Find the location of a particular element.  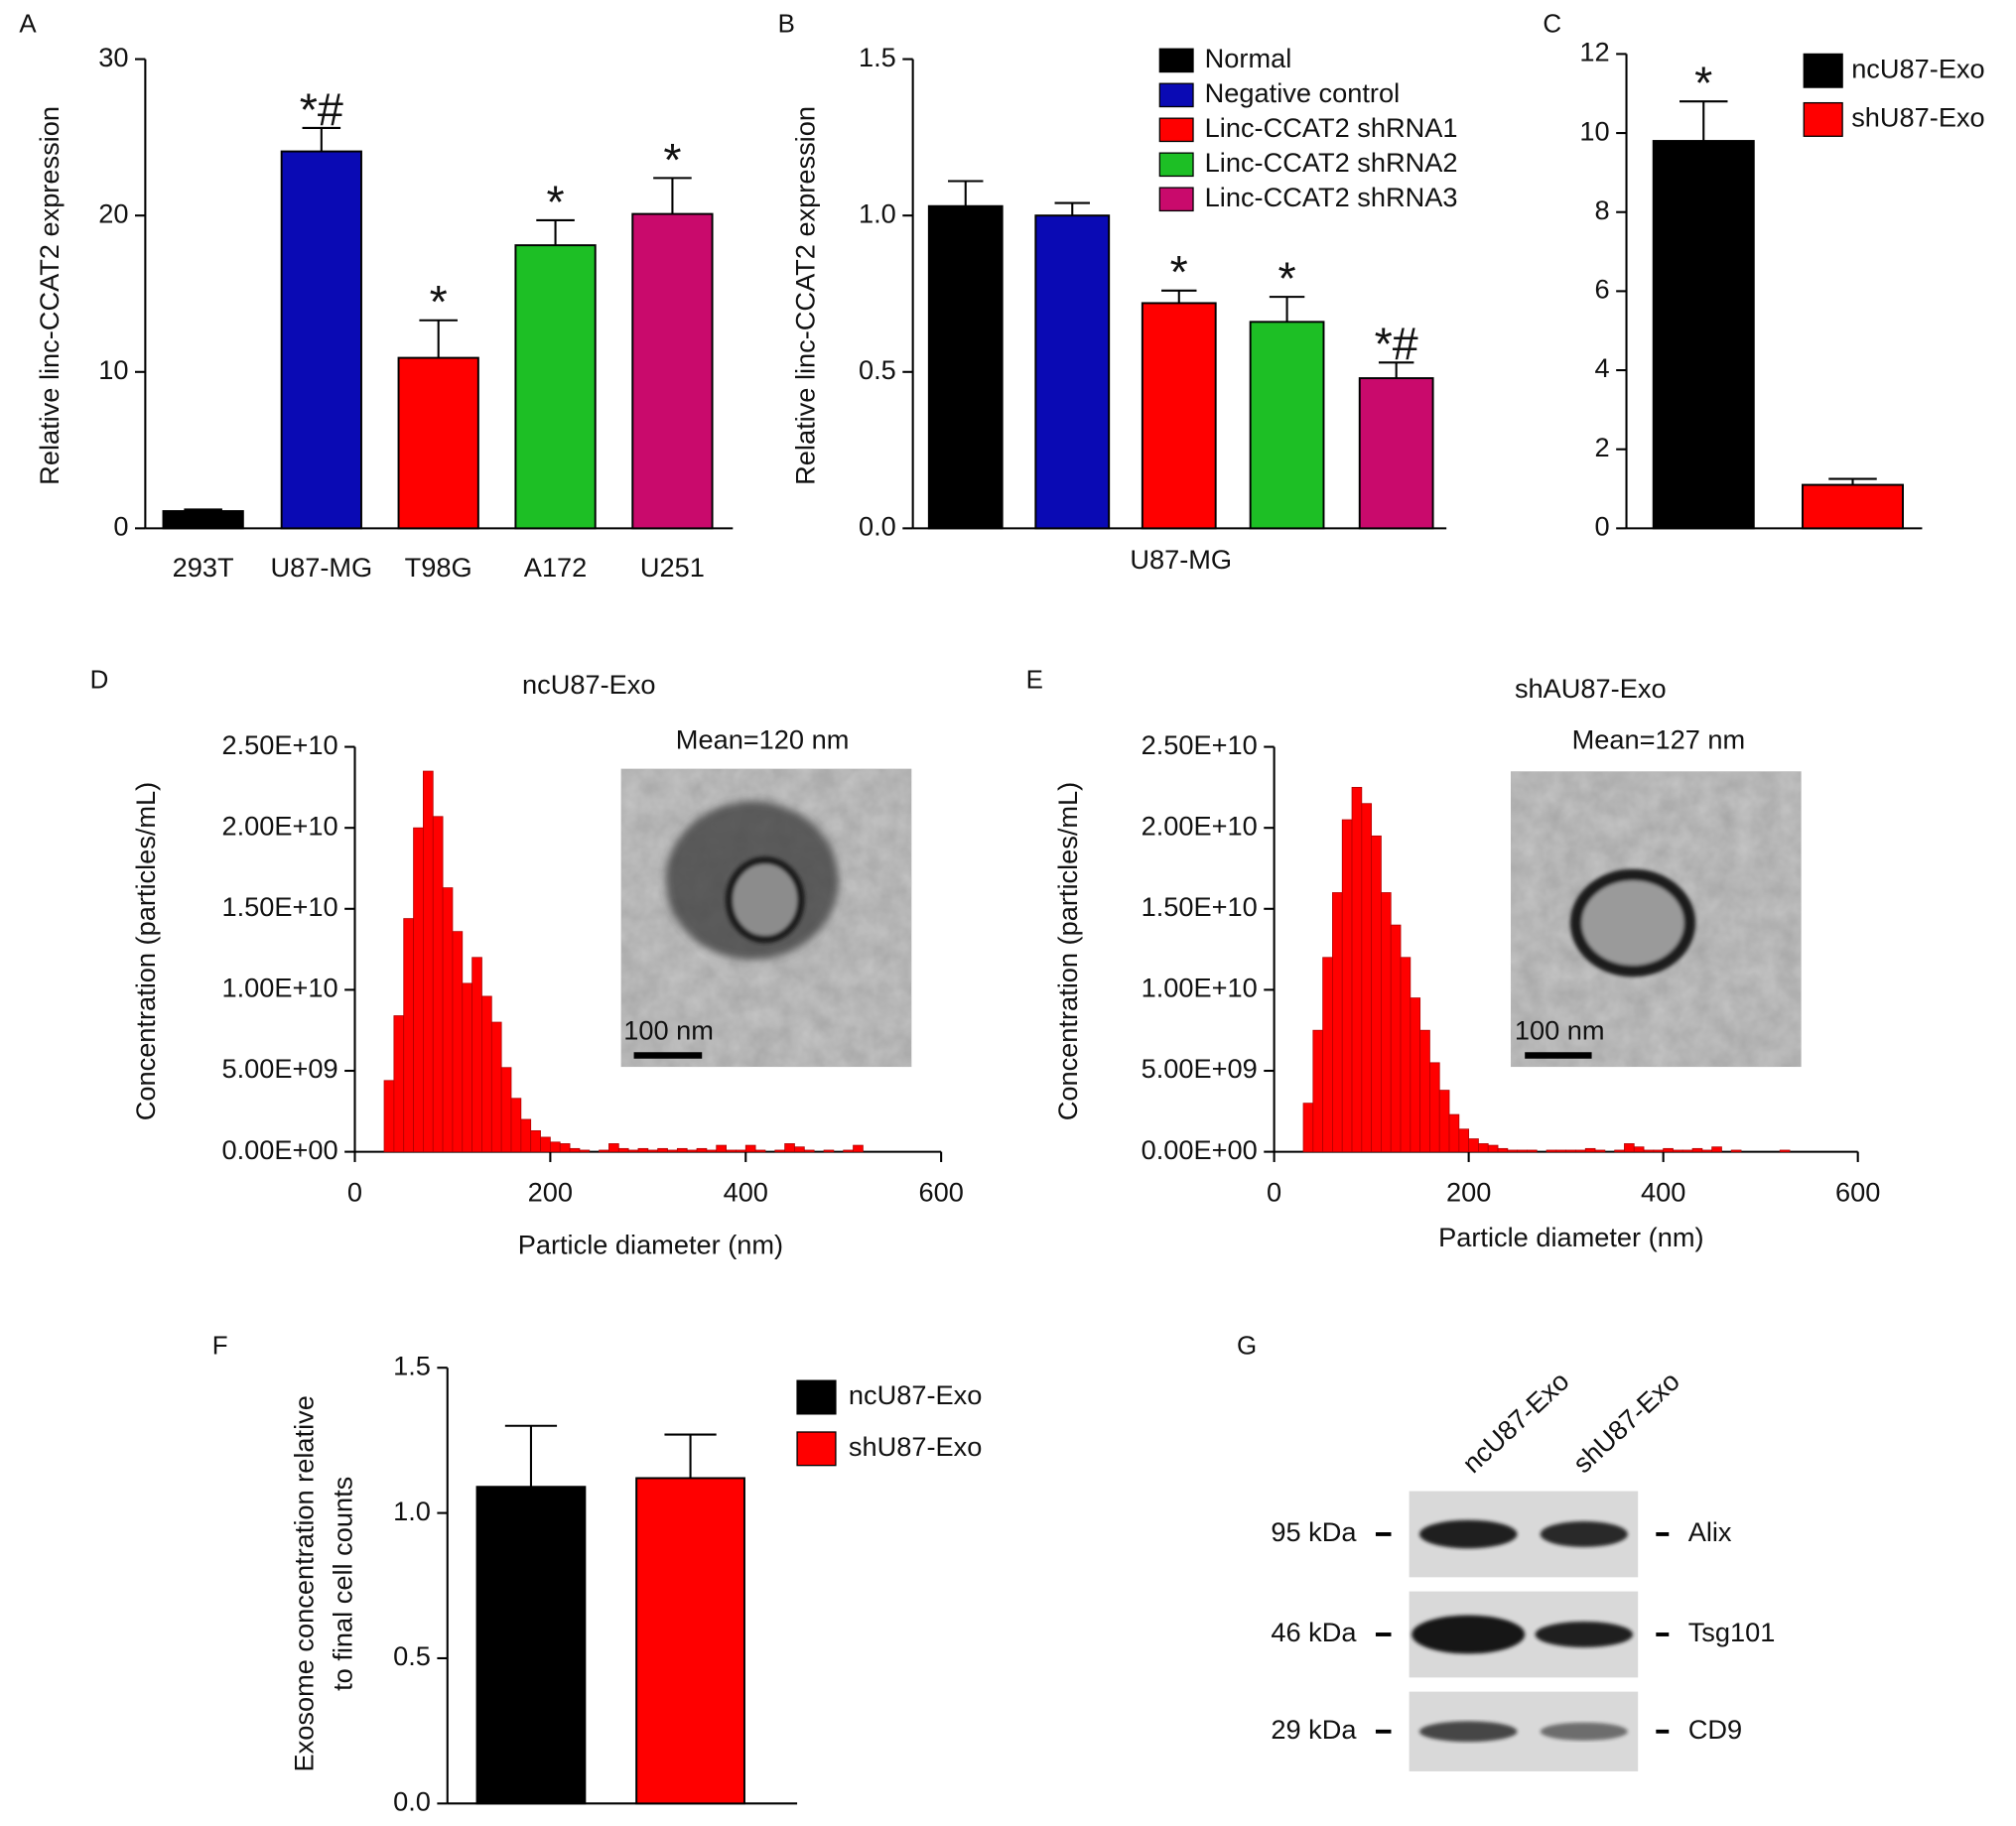

x-tick-label: 200 is located at coordinates (1469, 1192).